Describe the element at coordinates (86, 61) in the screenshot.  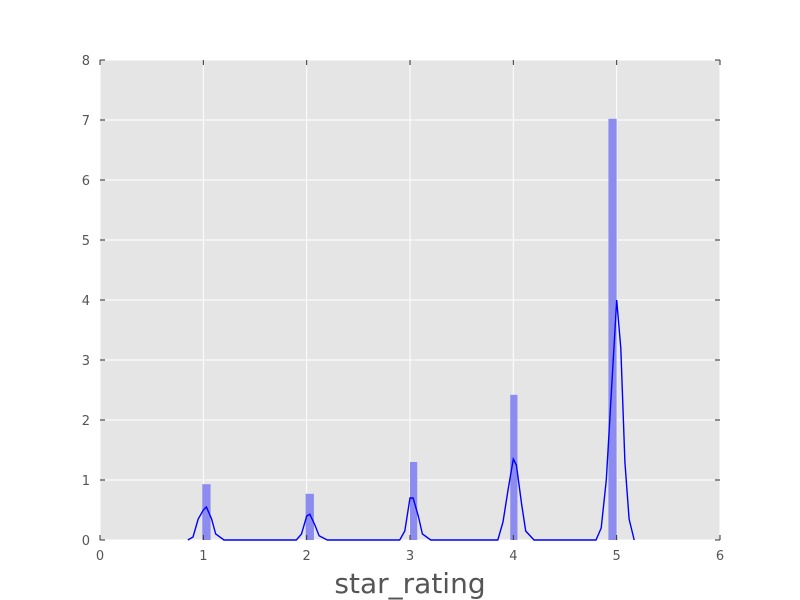
I see `y-tick-label: 8` at that location.